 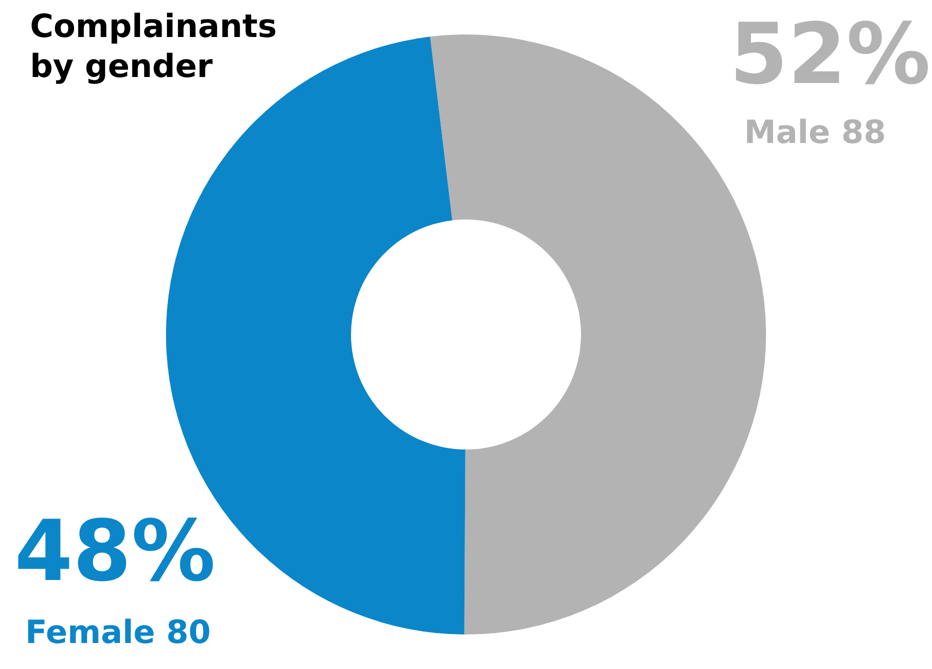 What do you see at coordinates (815, 132) in the screenshot?
I see `slice-label: Male 88` at bounding box center [815, 132].